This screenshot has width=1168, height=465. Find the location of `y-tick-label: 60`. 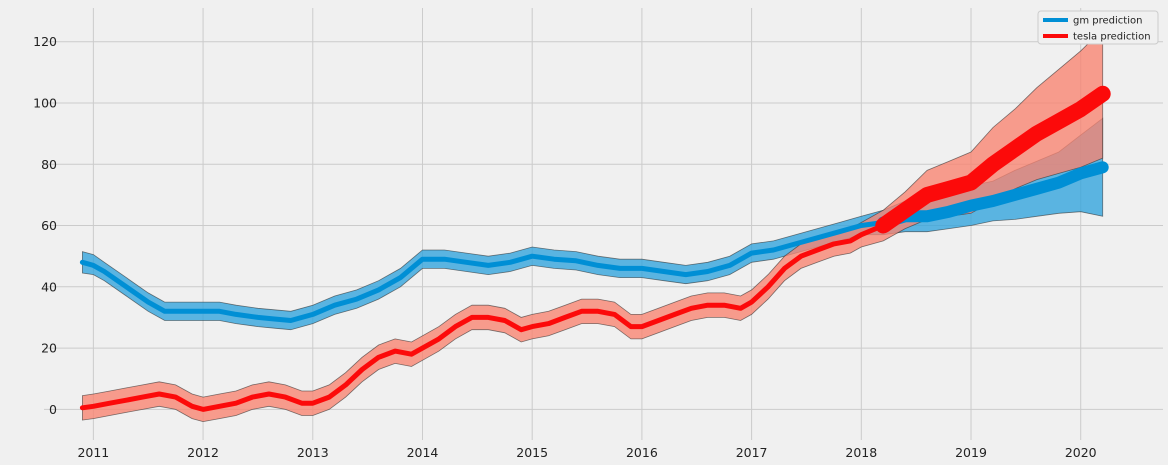

y-tick-label: 60 is located at coordinates (49, 225).